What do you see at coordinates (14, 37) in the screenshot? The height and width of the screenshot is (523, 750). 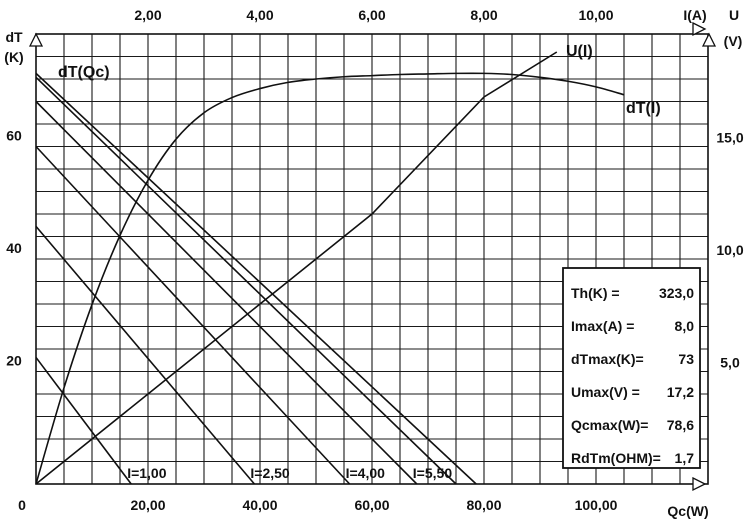 I see `left-axis-label-name: dT` at bounding box center [14, 37].